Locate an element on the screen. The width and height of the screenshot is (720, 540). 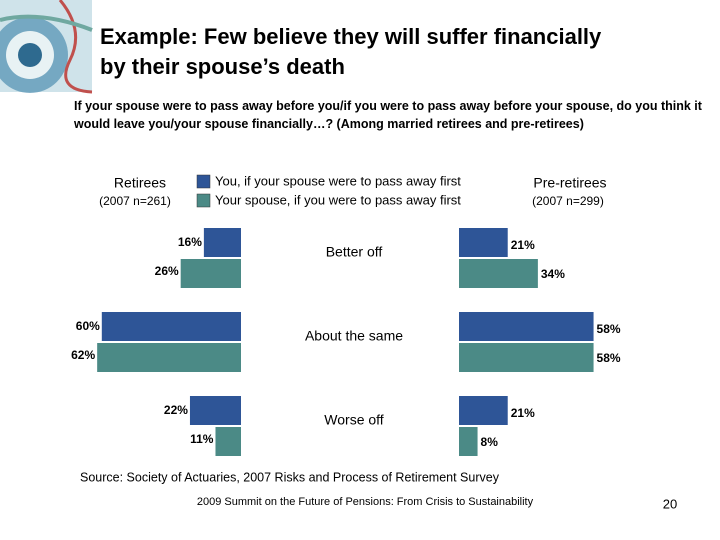
panel-label: Retirees is located at coordinates (140, 183).